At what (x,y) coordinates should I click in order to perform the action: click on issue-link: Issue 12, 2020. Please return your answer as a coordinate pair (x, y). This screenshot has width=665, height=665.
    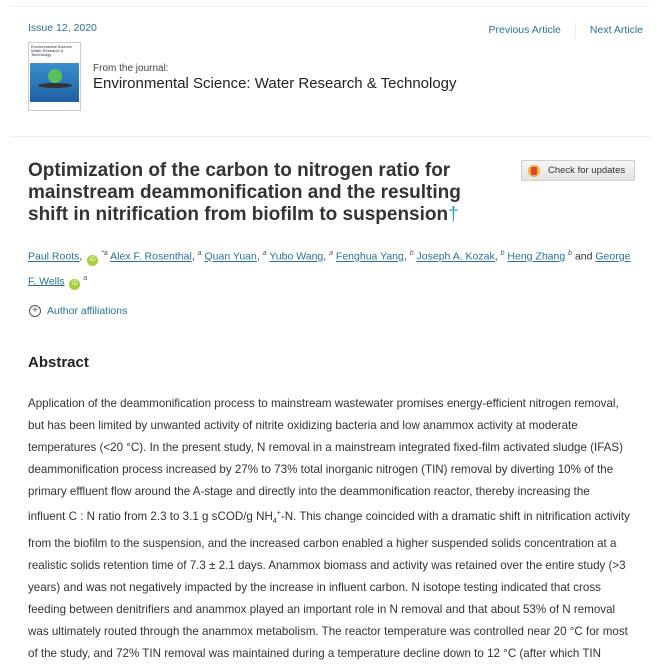
    Looking at the image, I should click on (62, 28).